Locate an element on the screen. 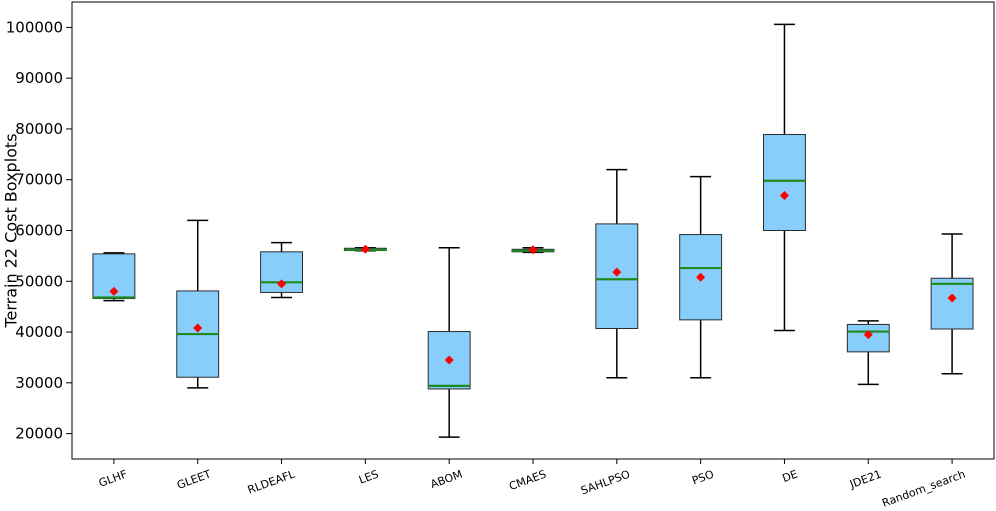 The height and width of the screenshot is (511, 996). y-tick-label: 80000 is located at coordinates (39, 129).